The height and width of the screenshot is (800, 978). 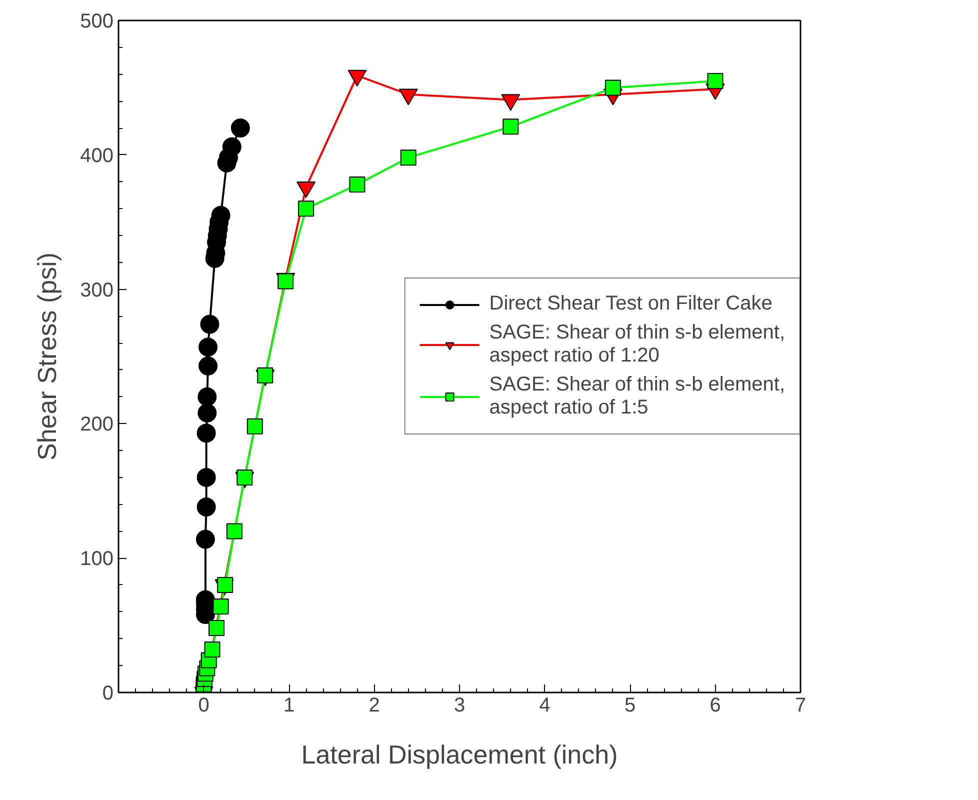 I want to click on legend-label: SAGE: Shear of thin s-b element, aspect ratio of 1:5, so click(x=637, y=397).